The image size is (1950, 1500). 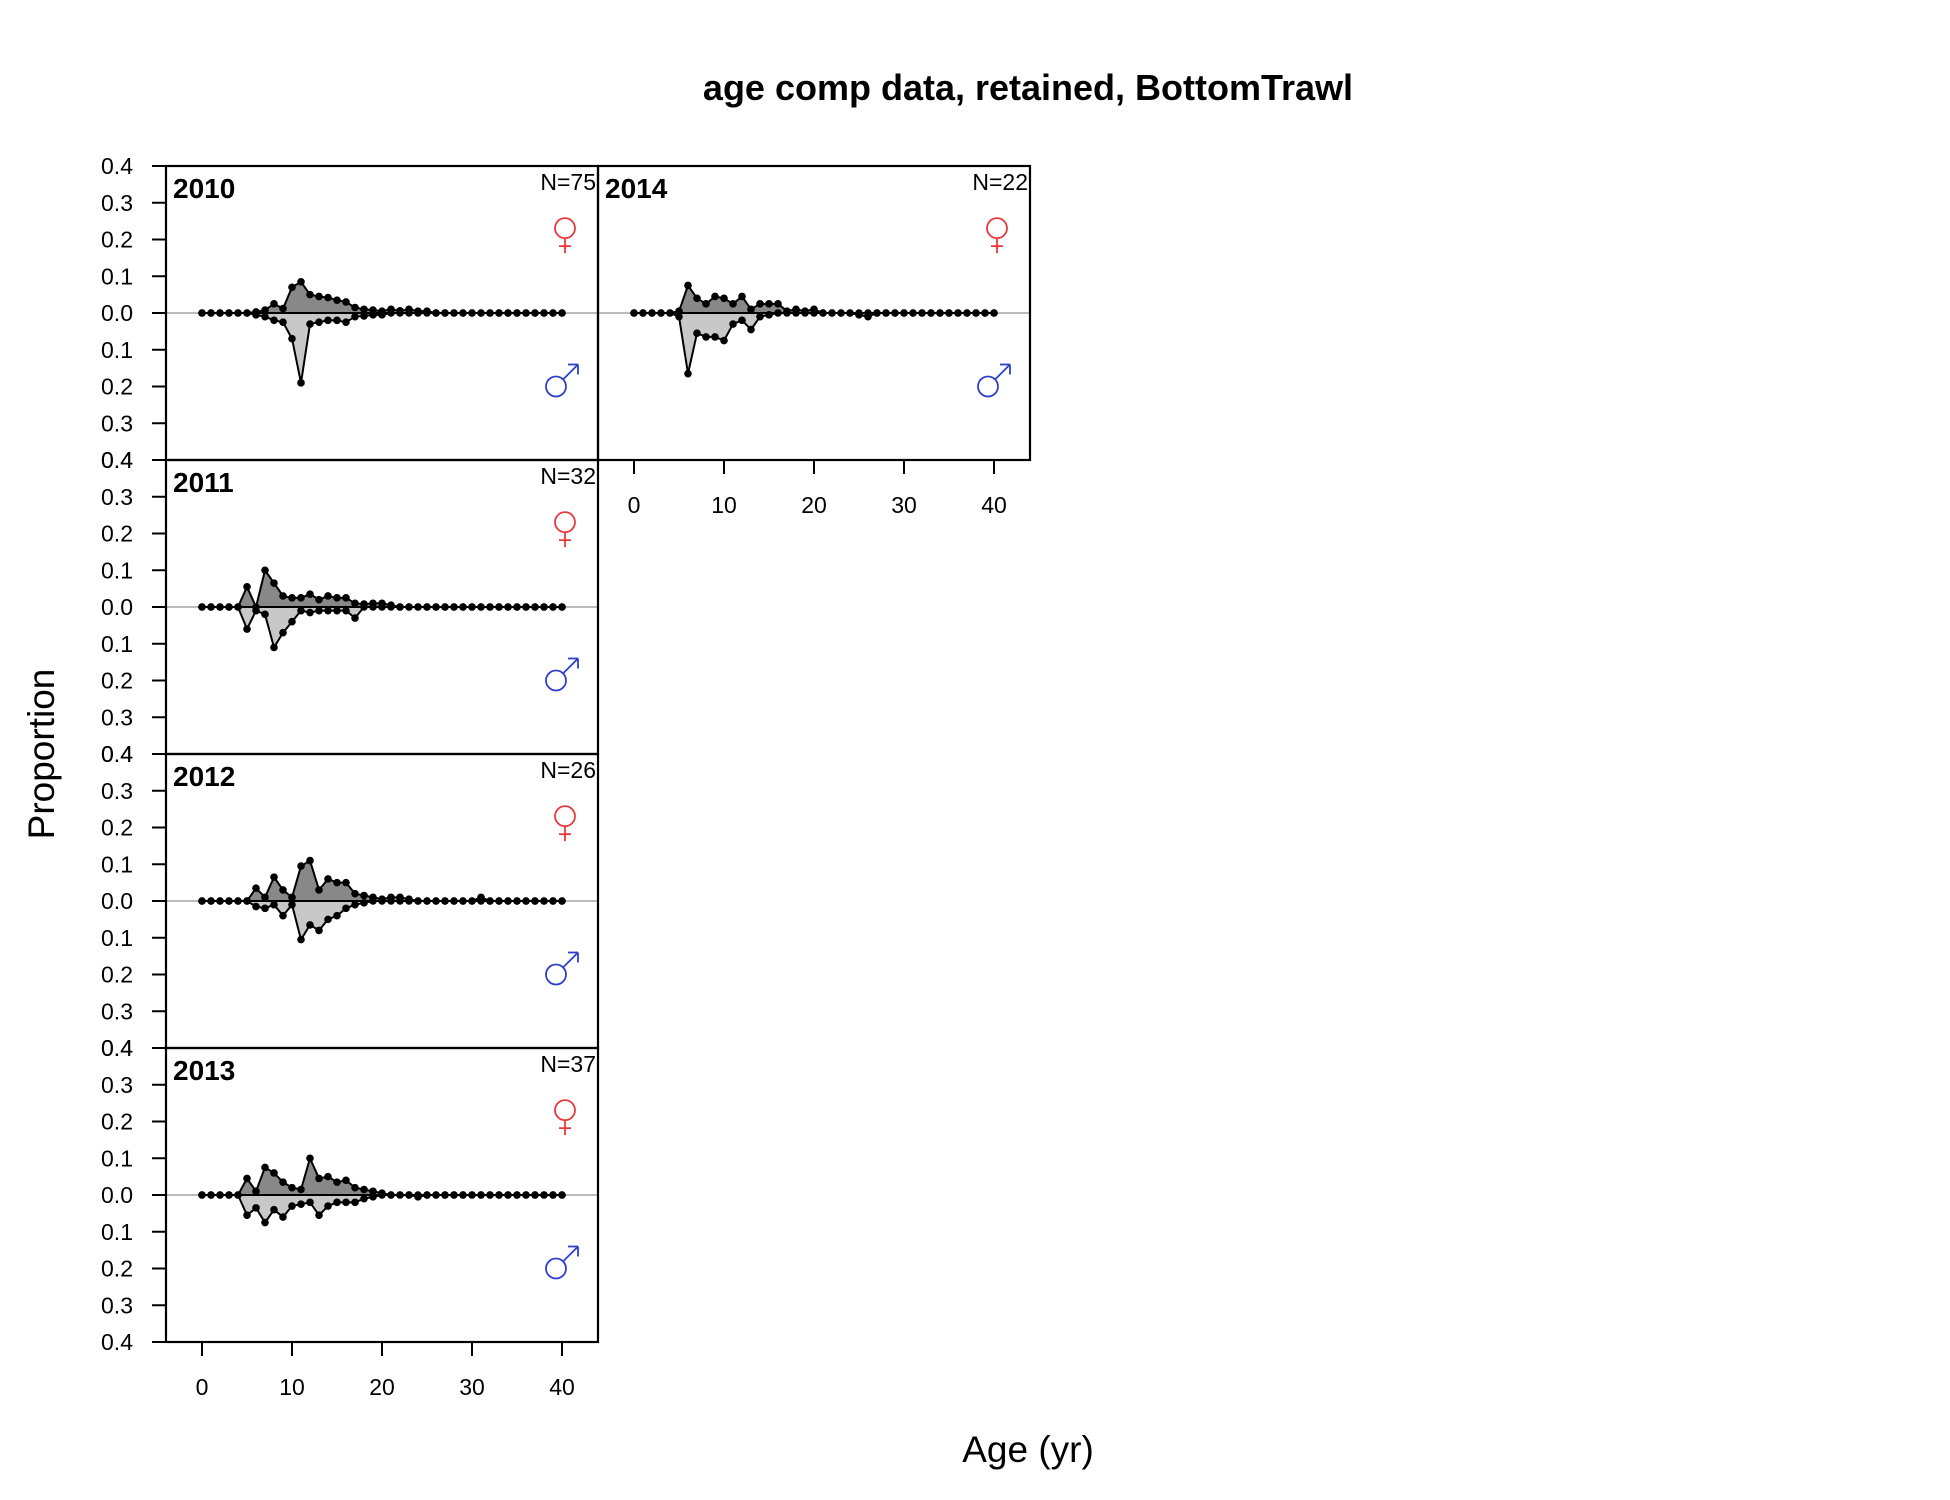 What do you see at coordinates (562, 1387) in the screenshot?
I see `x-tick-label: 40` at bounding box center [562, 1387].